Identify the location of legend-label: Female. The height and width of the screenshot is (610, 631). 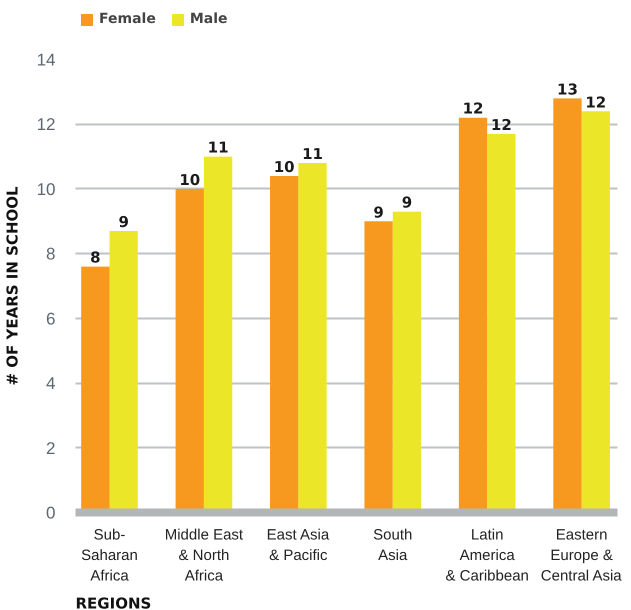
(127, 19).